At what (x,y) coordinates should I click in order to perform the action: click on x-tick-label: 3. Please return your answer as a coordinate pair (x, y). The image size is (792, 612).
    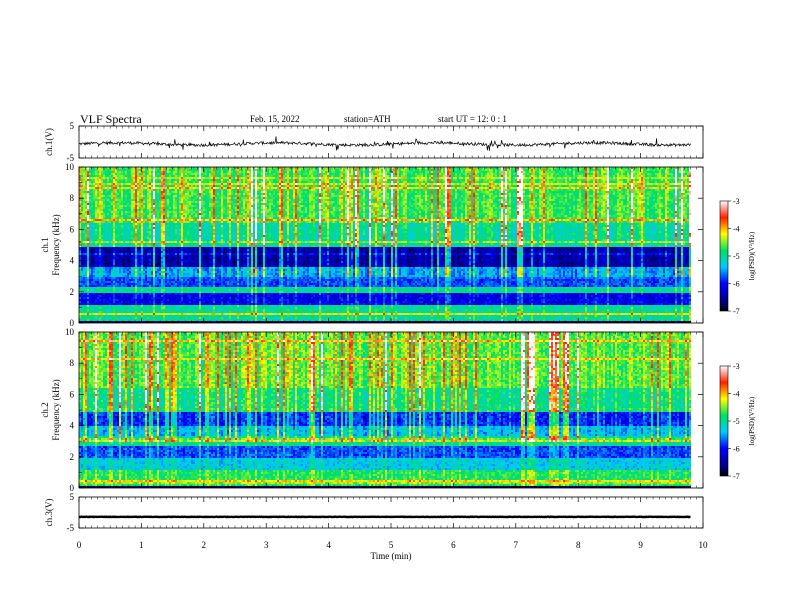
    Looking at the image, I should click on (266, 545).